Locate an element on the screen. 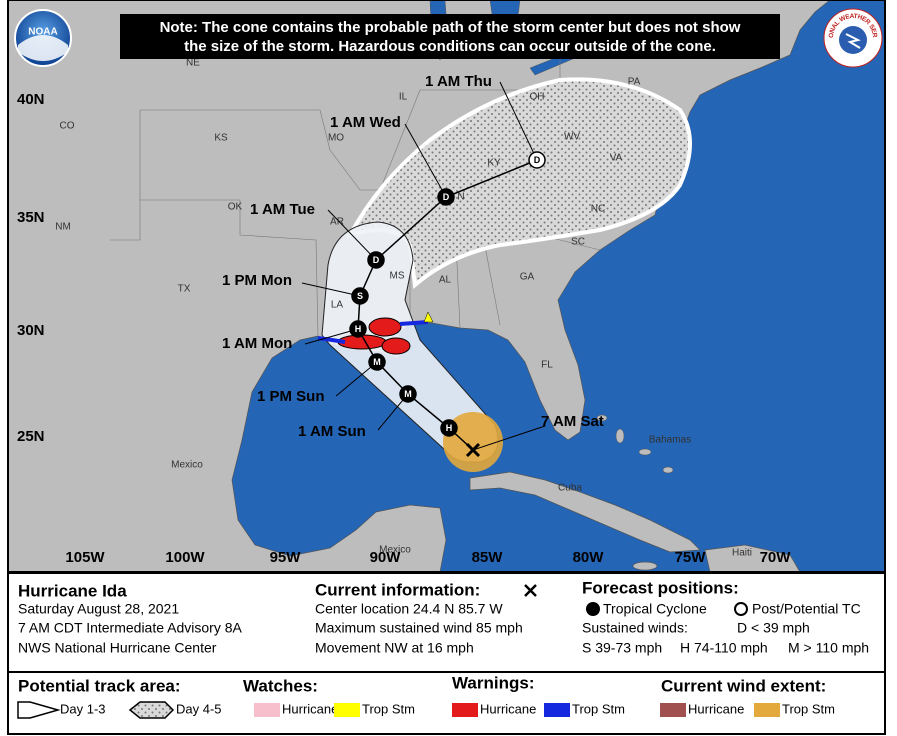 This screenshot has width=897, height=736. warning-area is located at coordinates (396, 346).